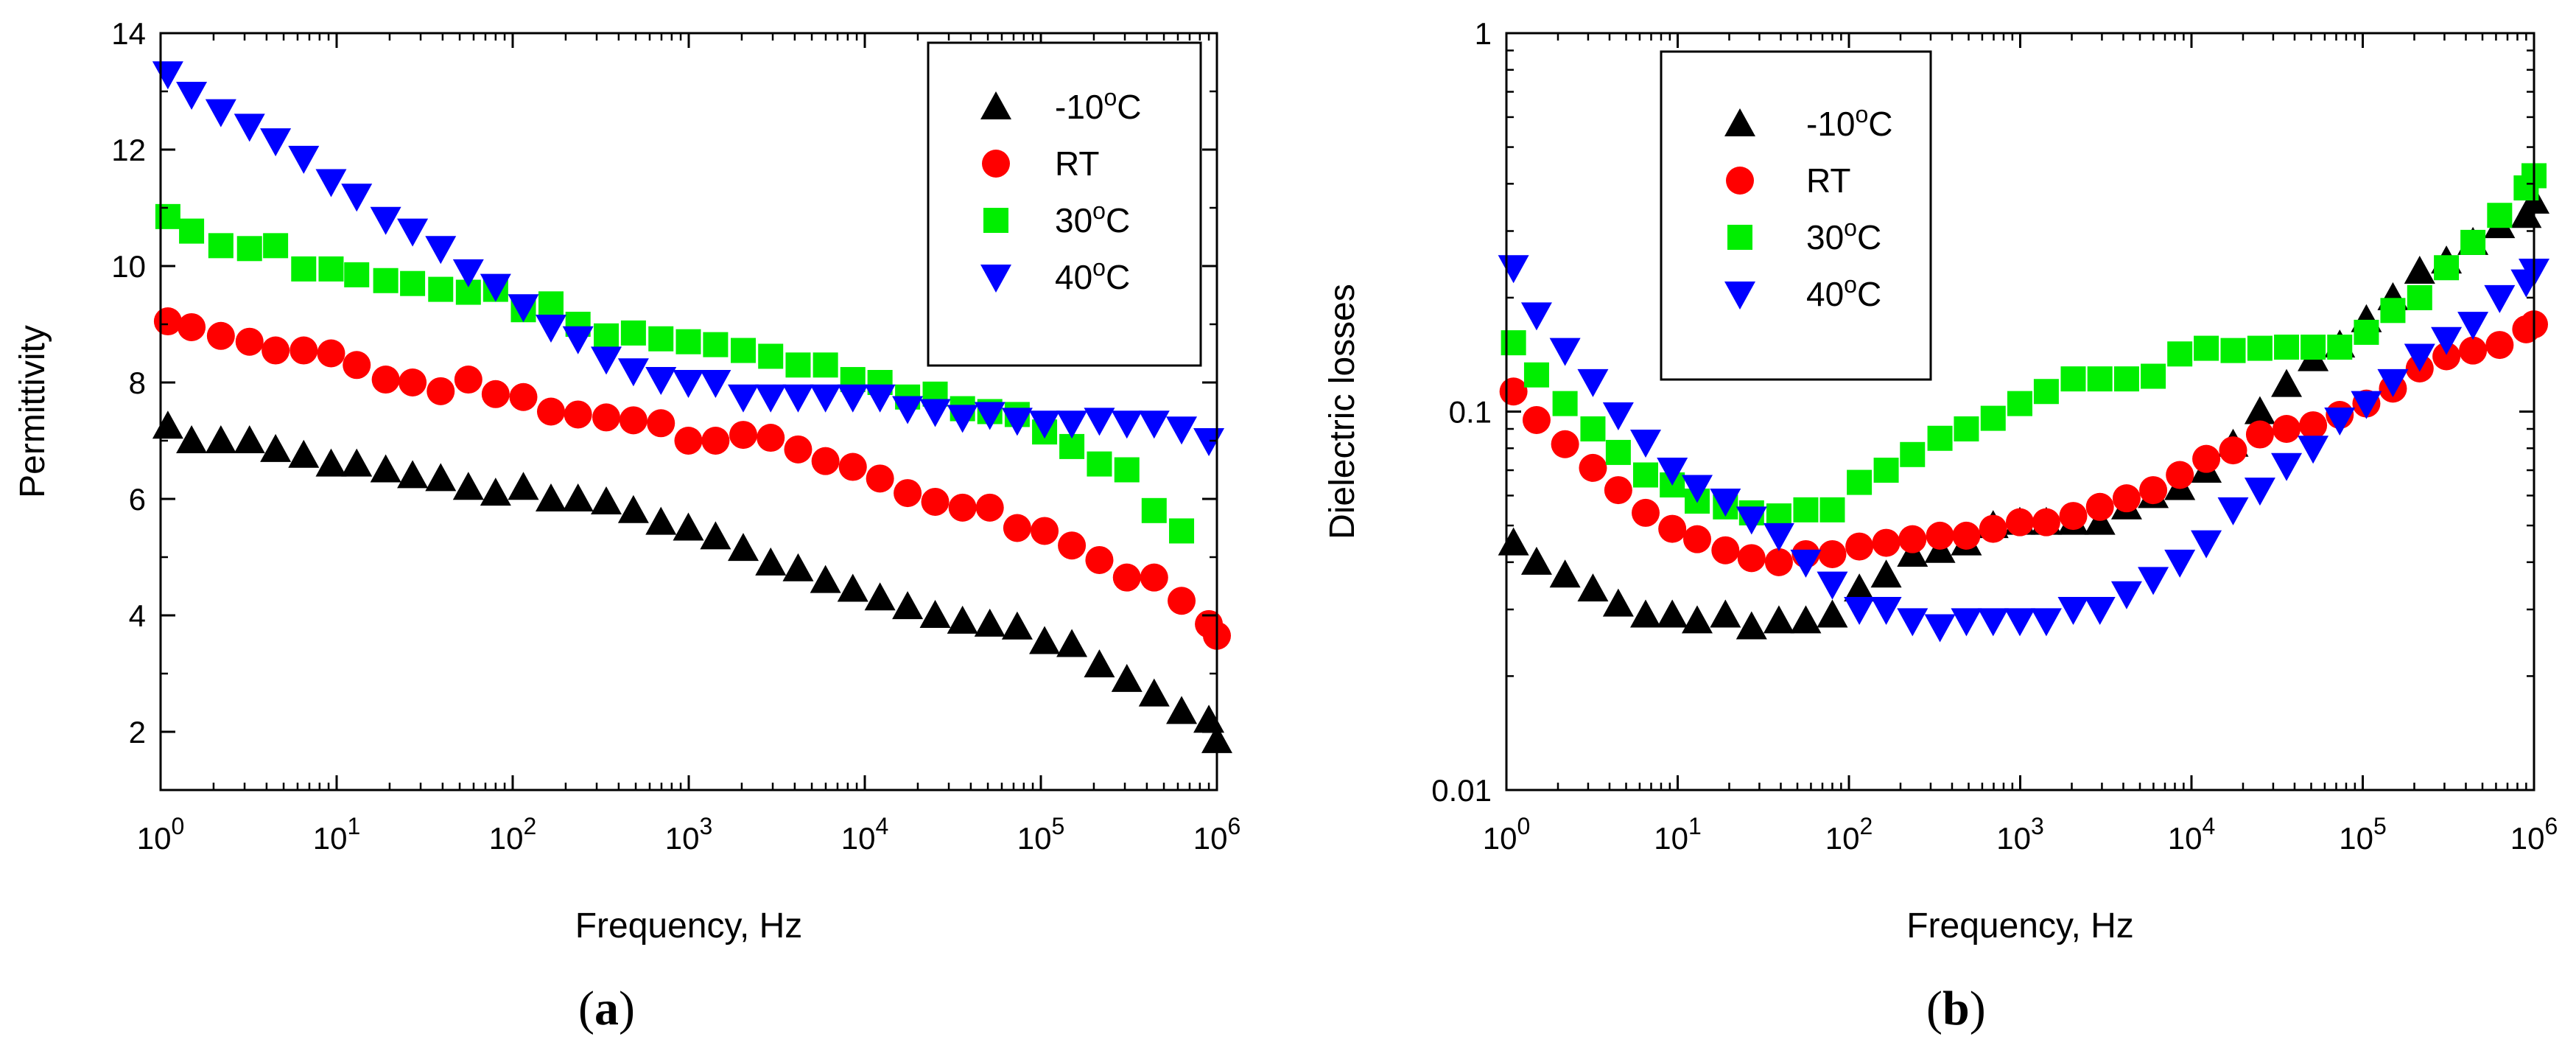 The image size is (2576, 1045). What do you see at coordinates (2024, 443) in the screenshot?
I see `series-RT` at bounding box center [2024, 443].